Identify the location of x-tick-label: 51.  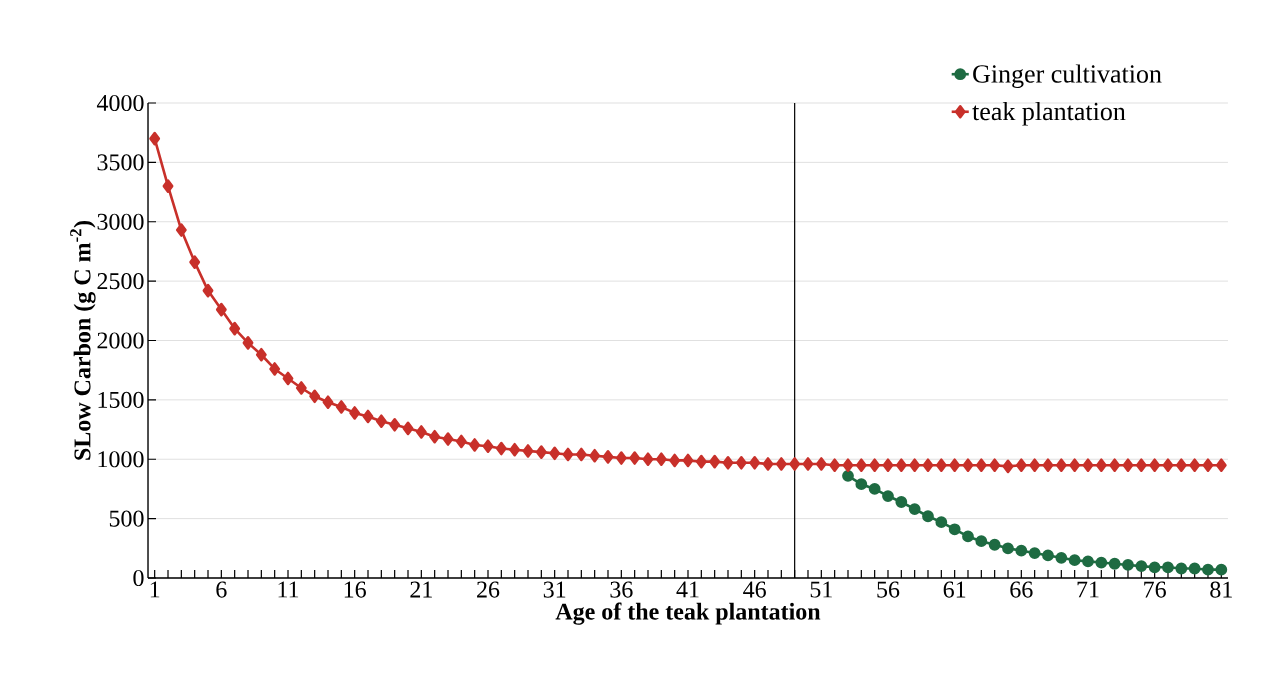
(821, 589).